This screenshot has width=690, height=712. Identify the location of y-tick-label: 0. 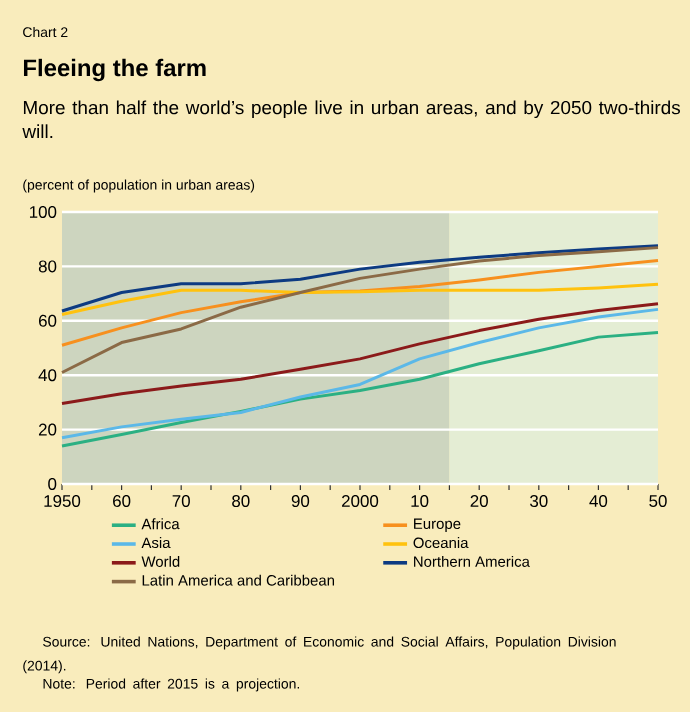
(52, 484).